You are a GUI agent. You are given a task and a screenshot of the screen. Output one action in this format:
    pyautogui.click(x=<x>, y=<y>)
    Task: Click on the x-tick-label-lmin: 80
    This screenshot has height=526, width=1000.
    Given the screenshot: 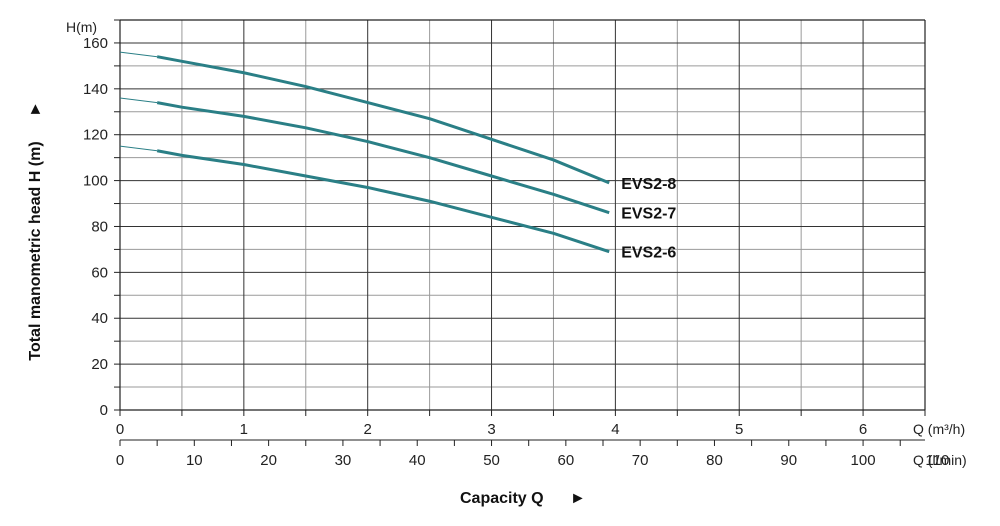 What is the action you would take?
    pyautogui.click(x=714, y=460)
    